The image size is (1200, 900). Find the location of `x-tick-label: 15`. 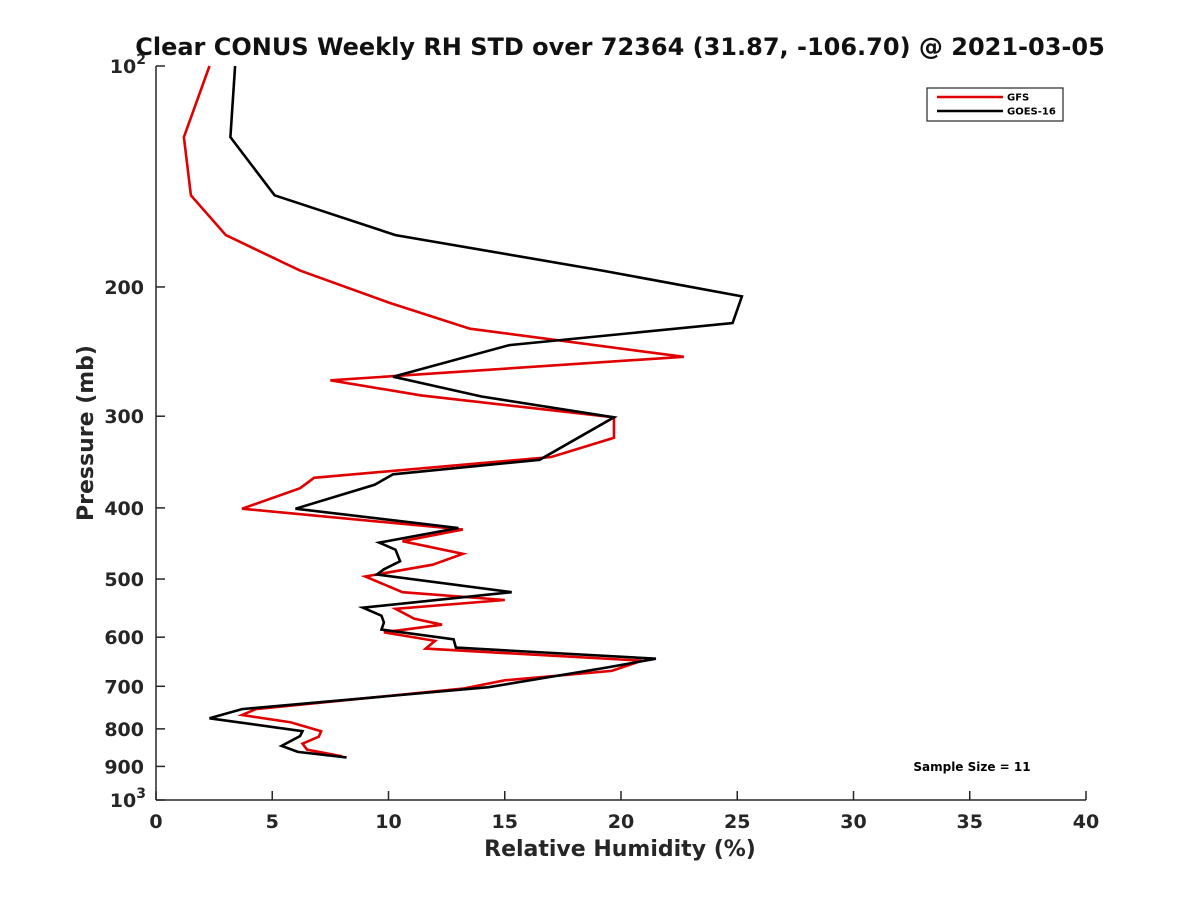

x-tick-label: 15 is located at coordinates (505, 822).